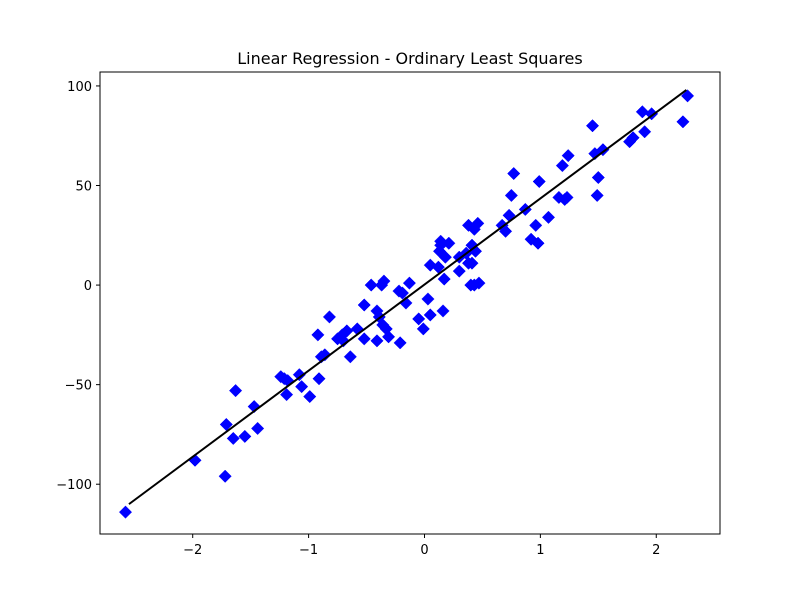 This screenshot has width=800, height=604. What do you see at coordinates (74, 485) in the screenshot?
I see `y-tick-label: −100` at bounding box center [74, 485].